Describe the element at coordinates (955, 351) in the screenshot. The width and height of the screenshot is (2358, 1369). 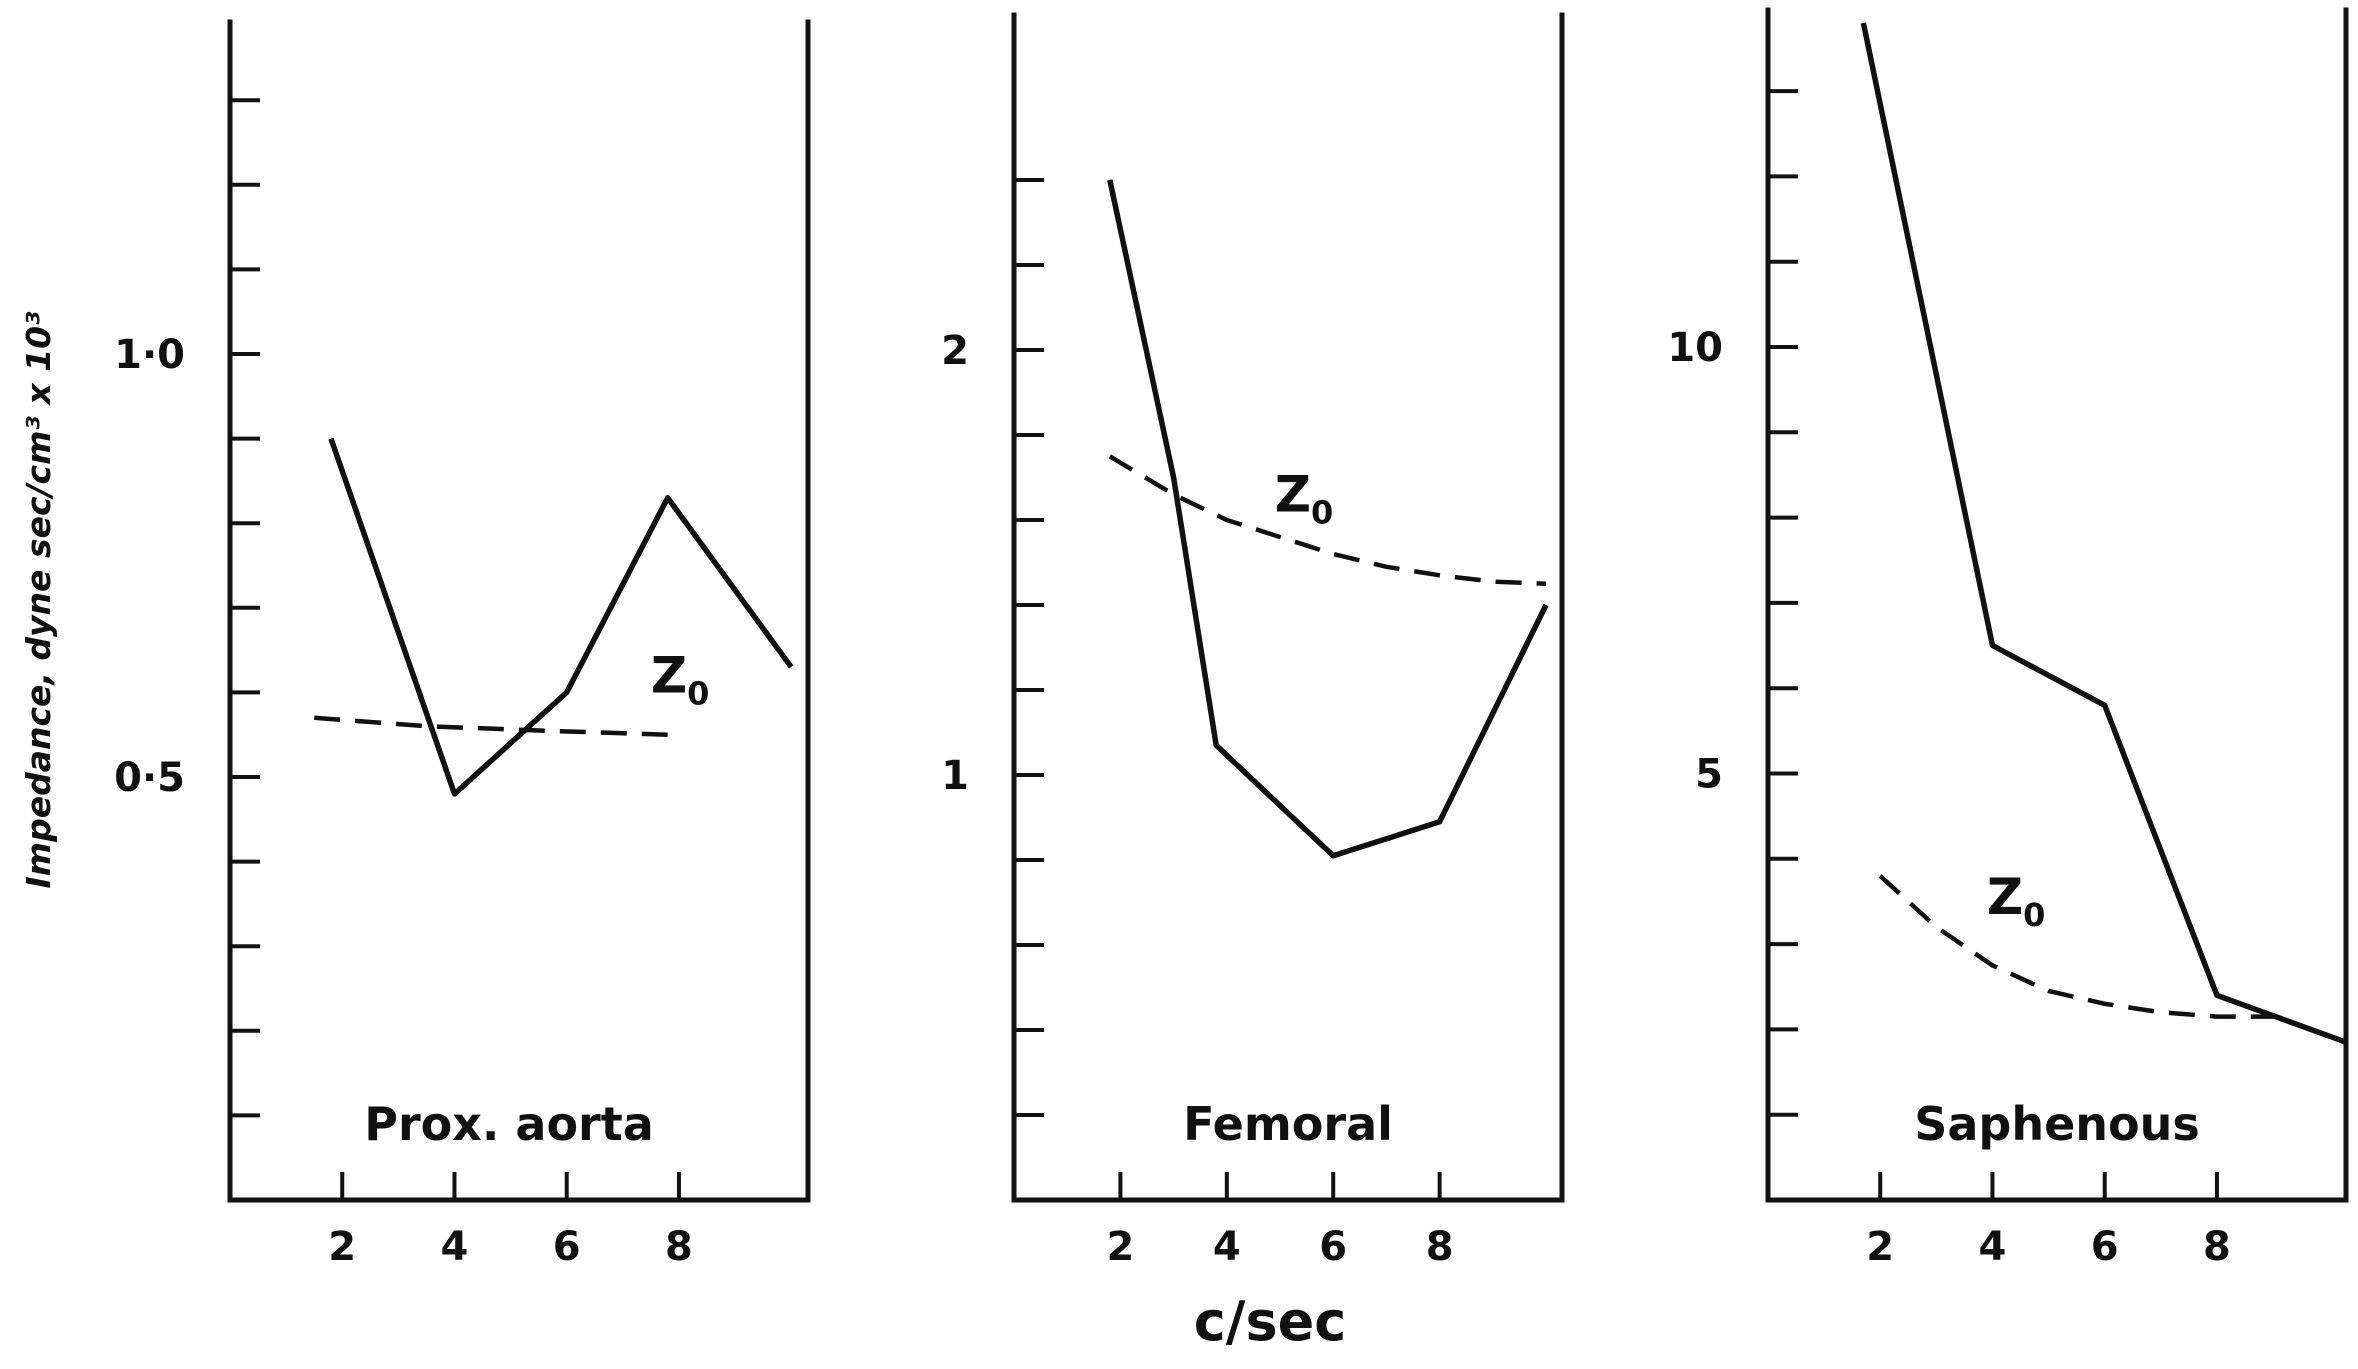
I see `y-tick-label: 2` at that location.